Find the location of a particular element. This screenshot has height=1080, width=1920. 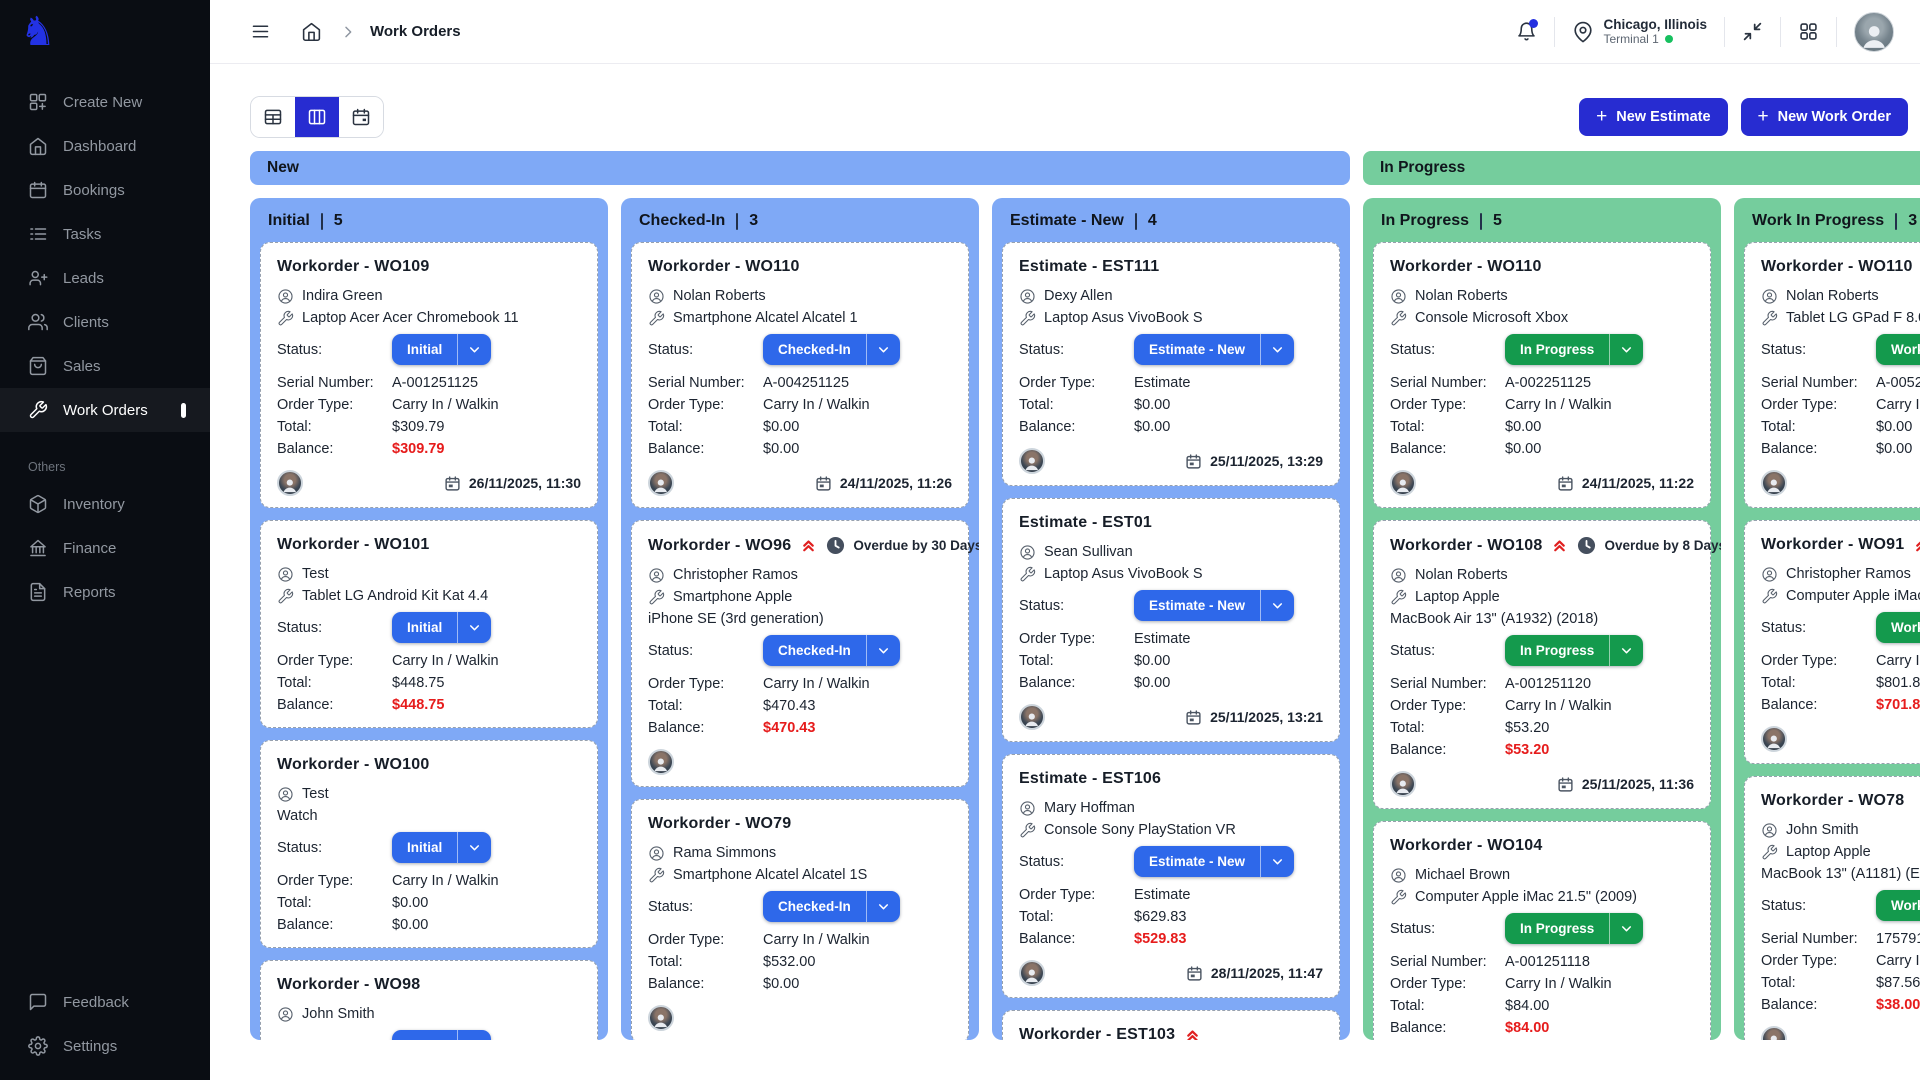

status-value: Checked-In is located at coordinates (814, 906).